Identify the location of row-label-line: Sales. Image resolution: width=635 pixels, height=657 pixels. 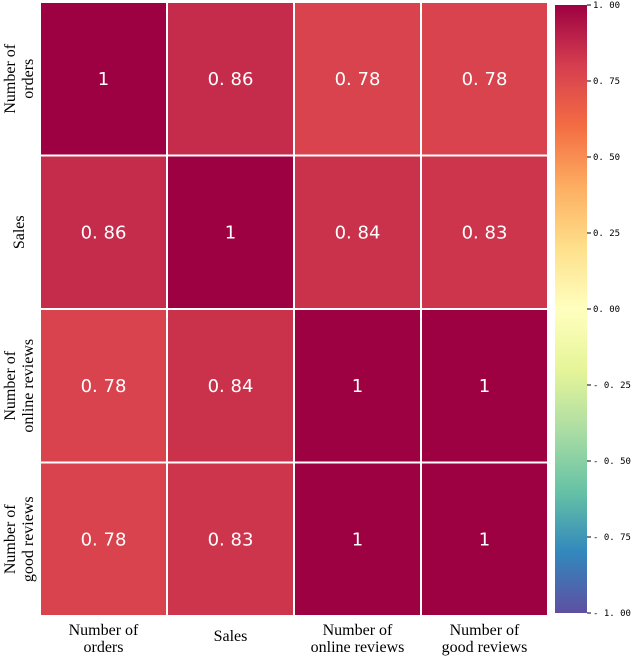
(19, 232).